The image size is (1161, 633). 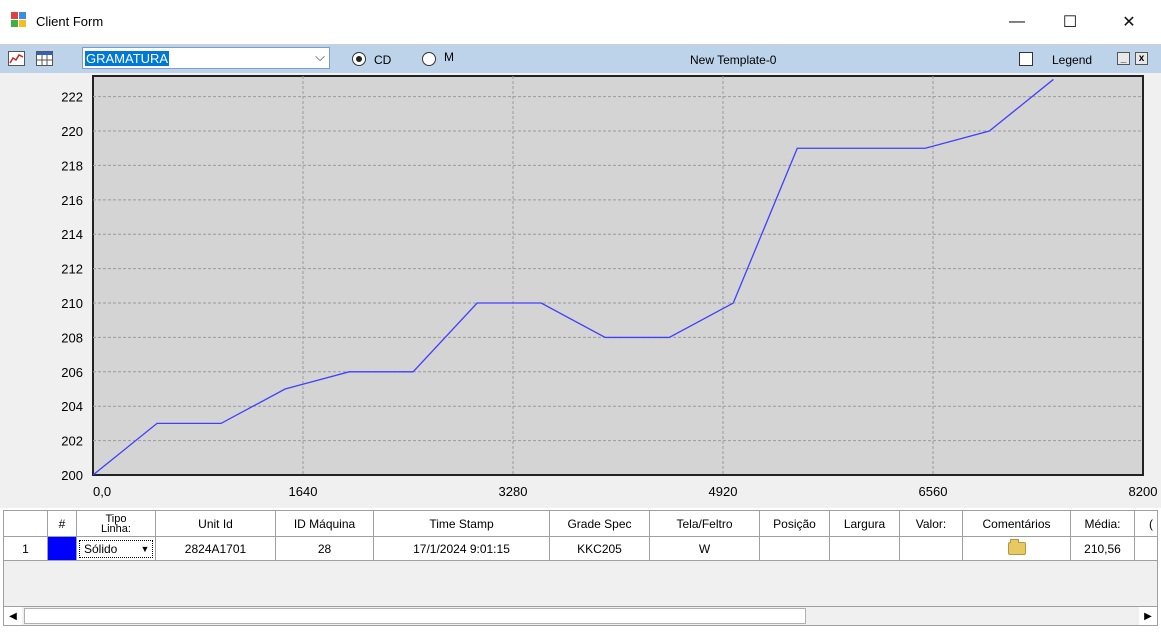 I want to click on panel-minimize-button: _, so click(x=1123, y=58).